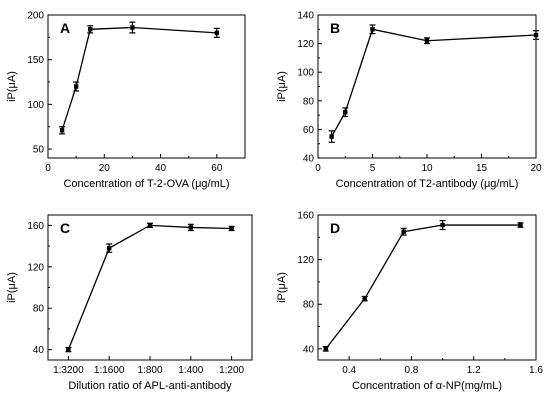  Describe the element at coordinates (161, 168) in the screenshot. I see `x-tick-label: 40` at that location.